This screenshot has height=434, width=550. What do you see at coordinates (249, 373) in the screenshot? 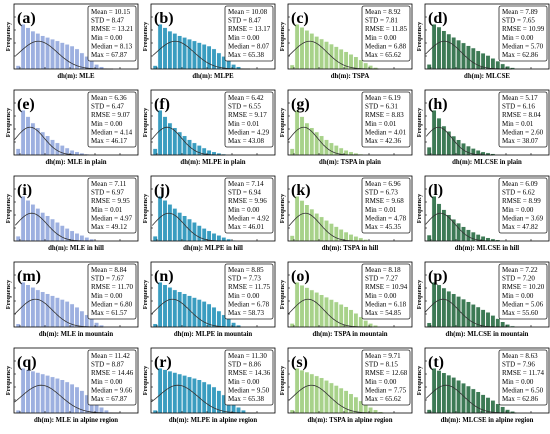
I see `stat-rmse: RMSE = 14.36` at bounding box center [249, 373].